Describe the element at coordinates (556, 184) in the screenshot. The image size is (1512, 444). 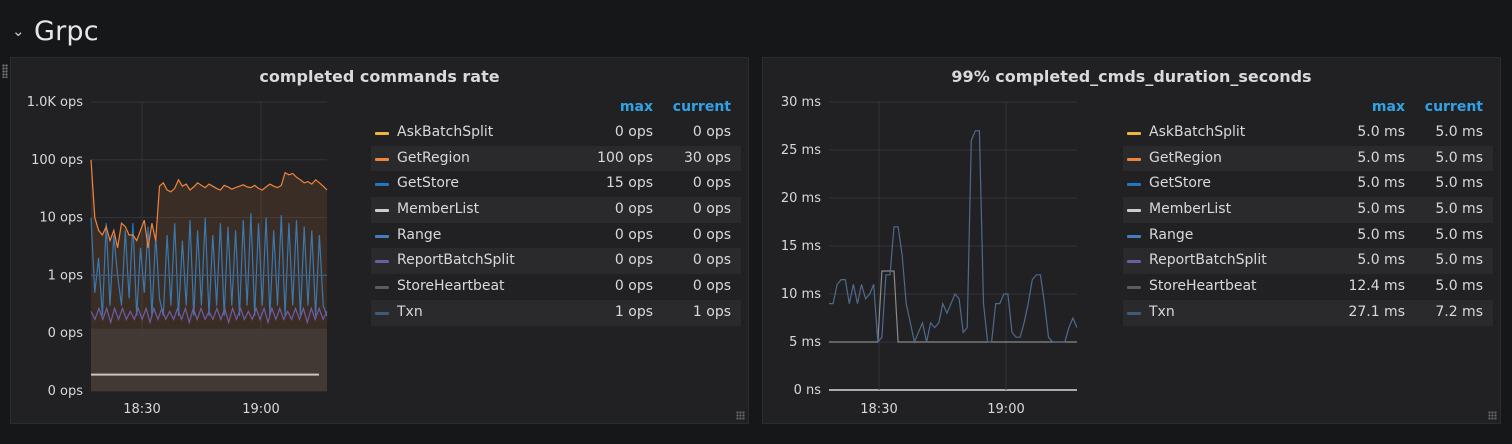
I see `legend-item-getstore: GetStore 15 ops 0 ops` at that location.